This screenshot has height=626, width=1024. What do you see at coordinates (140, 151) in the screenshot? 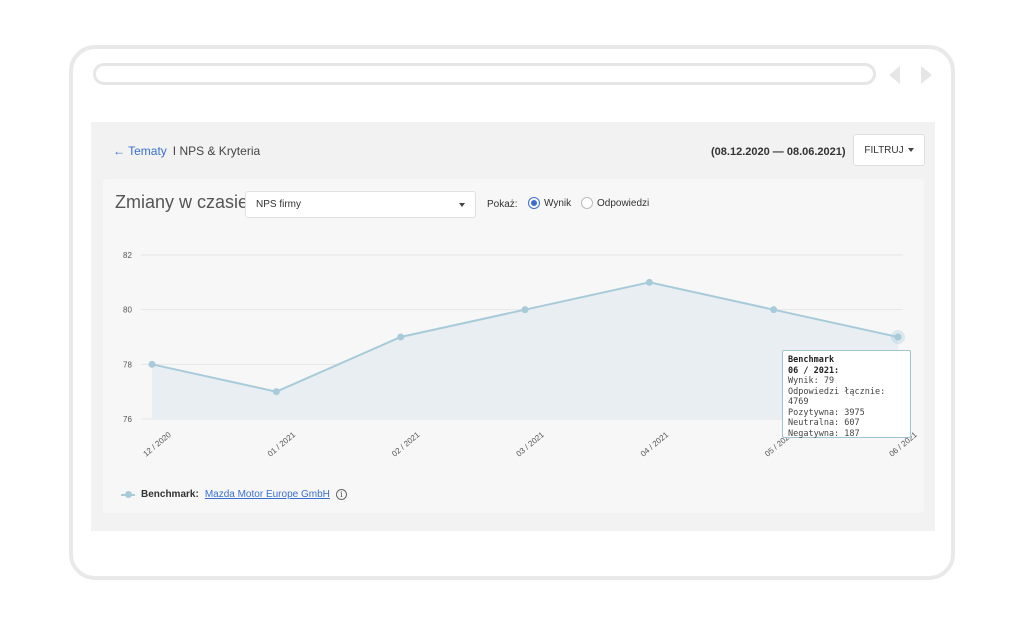
I see `breadcrumb-back-link: ← Tematy` at bounding box center [140, 151].